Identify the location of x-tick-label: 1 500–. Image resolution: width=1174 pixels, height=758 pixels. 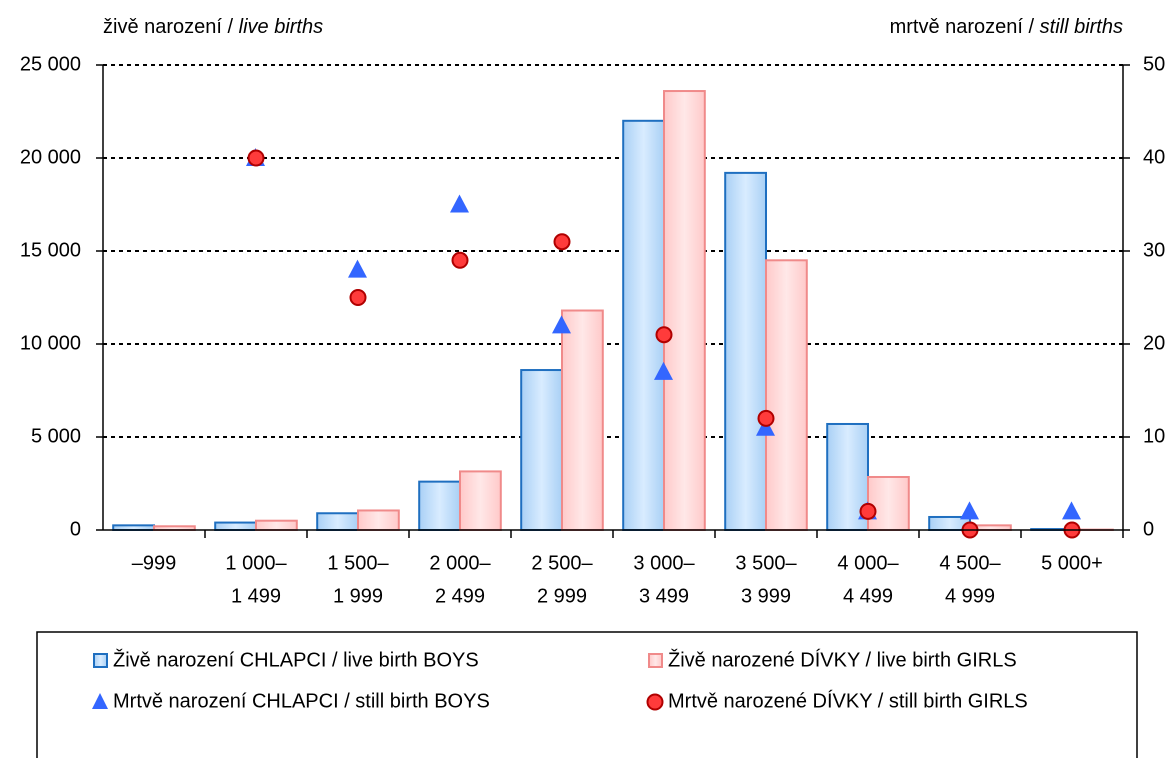
(358, 563).